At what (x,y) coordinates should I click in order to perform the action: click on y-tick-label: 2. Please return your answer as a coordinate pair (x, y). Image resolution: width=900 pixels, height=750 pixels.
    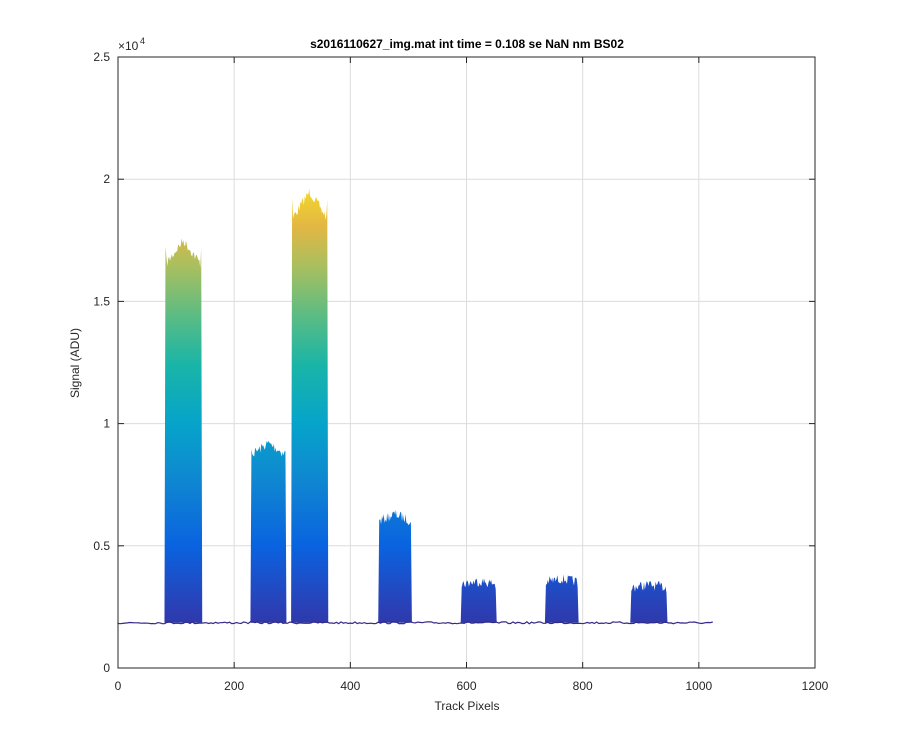
    Looking at the image, I should click on (106, 179).